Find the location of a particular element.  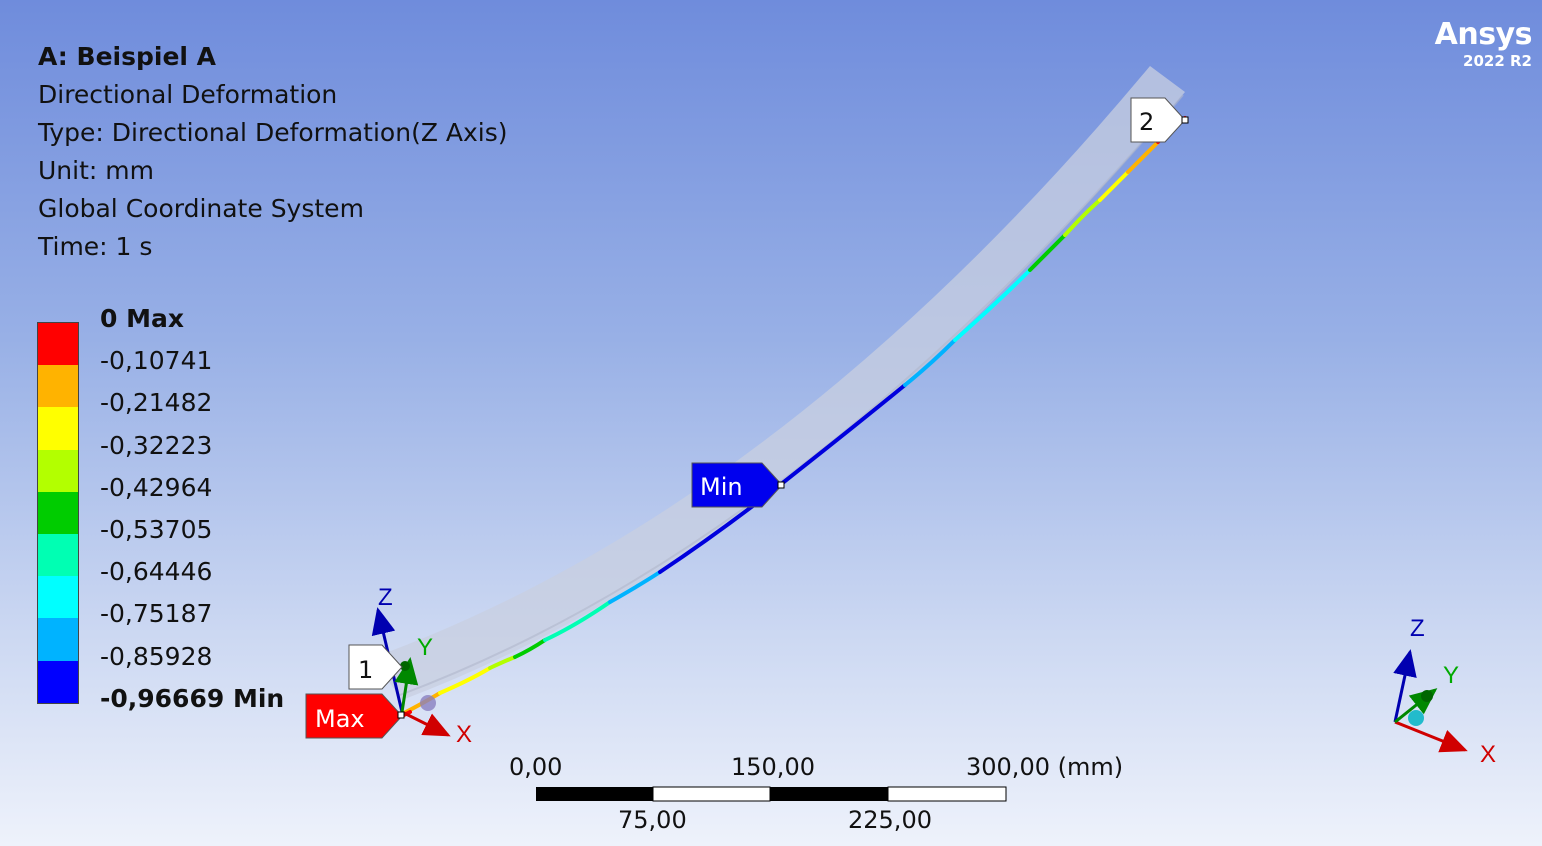

min-probe-label: Min is located at coordinates (721, 487).